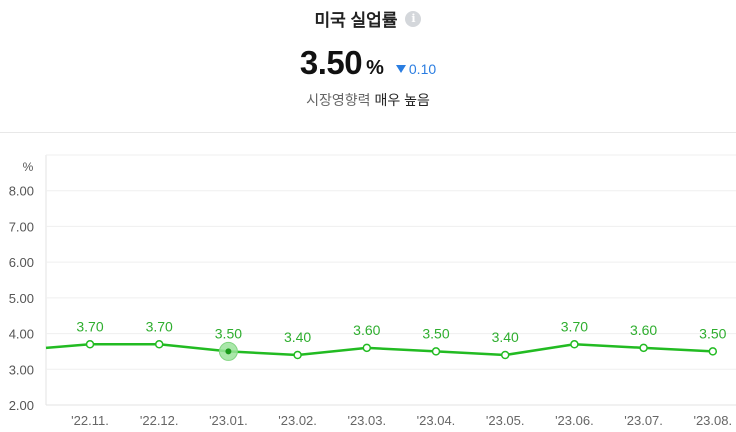  Describe the element at coordinates (402, 100) in the screenshot. I see `impact-level: 매우 높음` at that location.